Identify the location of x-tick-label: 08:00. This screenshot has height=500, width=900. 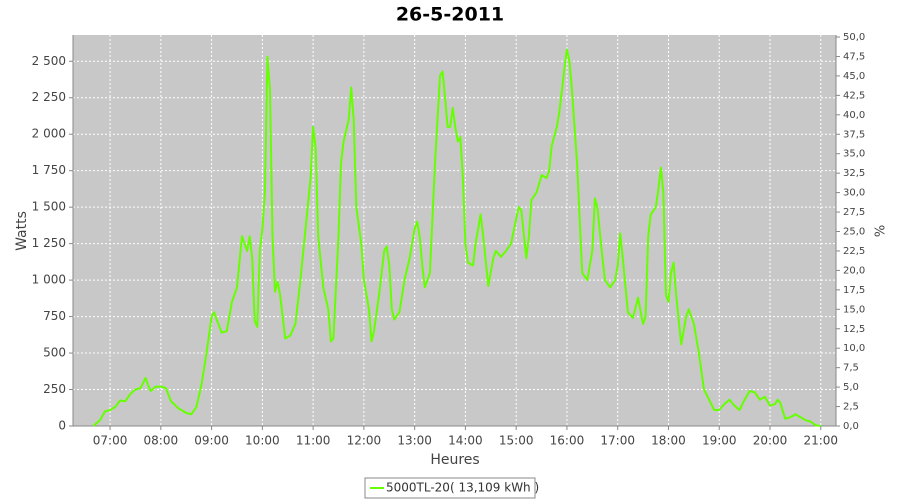
(161, 441).